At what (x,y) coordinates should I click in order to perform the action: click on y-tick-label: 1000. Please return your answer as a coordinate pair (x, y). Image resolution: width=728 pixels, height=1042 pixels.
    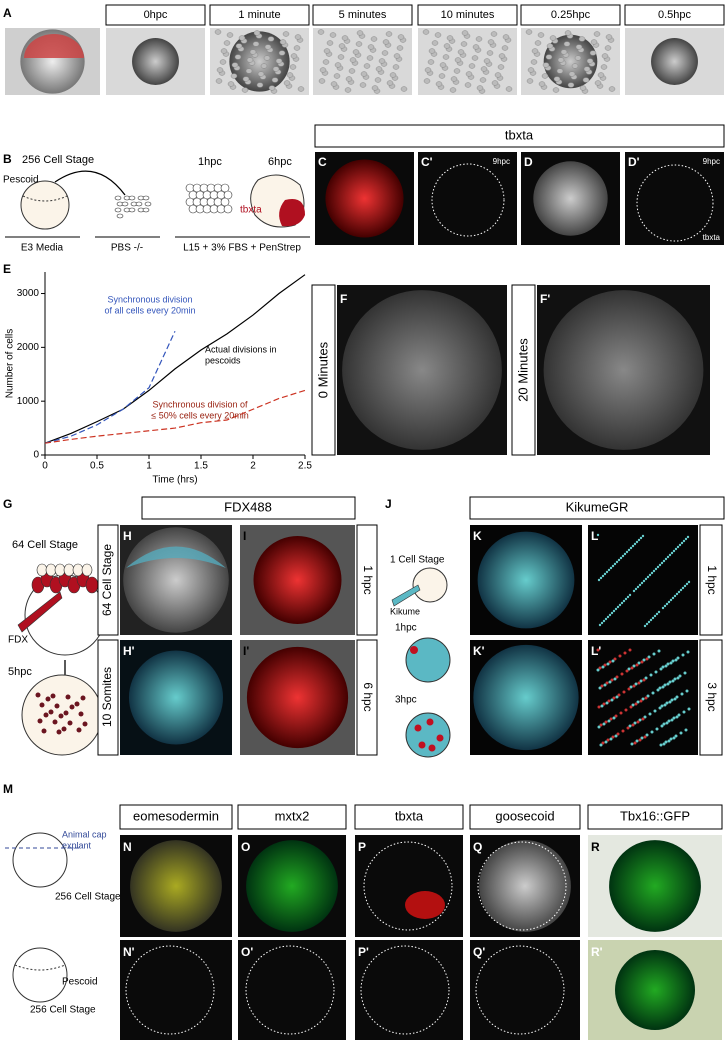
    Looking at the image, I should click on (28, 401).